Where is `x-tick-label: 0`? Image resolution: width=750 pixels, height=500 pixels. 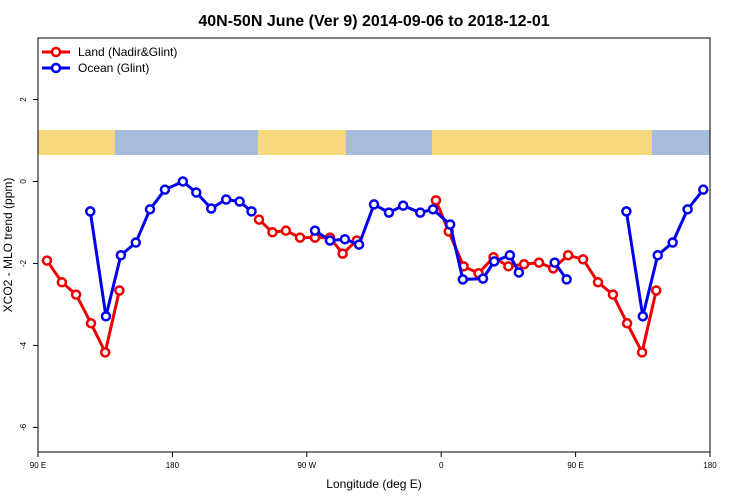 x-tick-label: 0 is located at coordinates (441, 465).